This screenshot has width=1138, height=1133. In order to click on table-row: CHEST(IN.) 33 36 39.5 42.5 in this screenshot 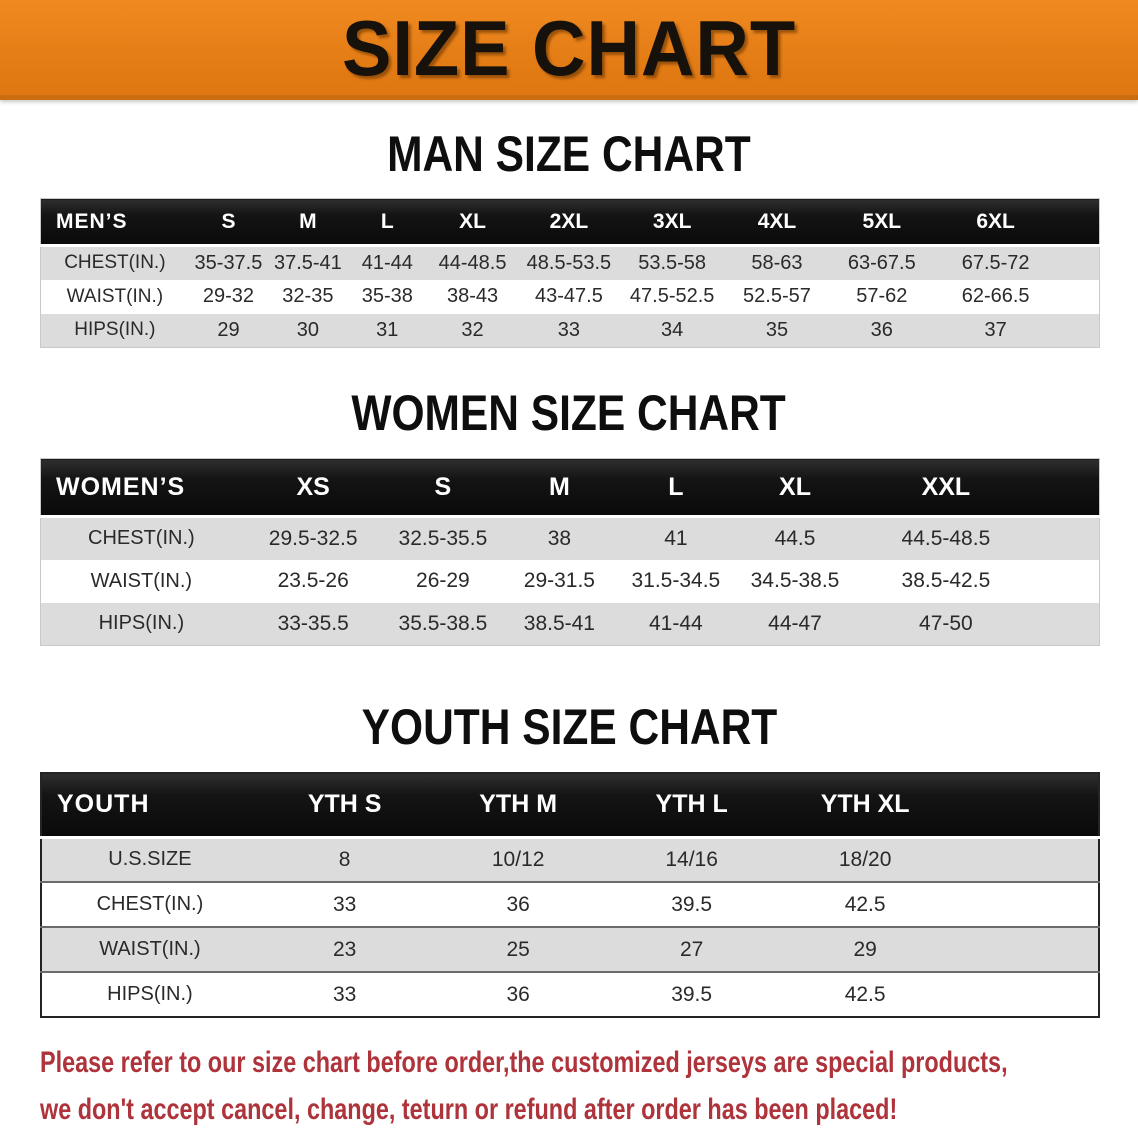, I will do `click(570, 905)`.